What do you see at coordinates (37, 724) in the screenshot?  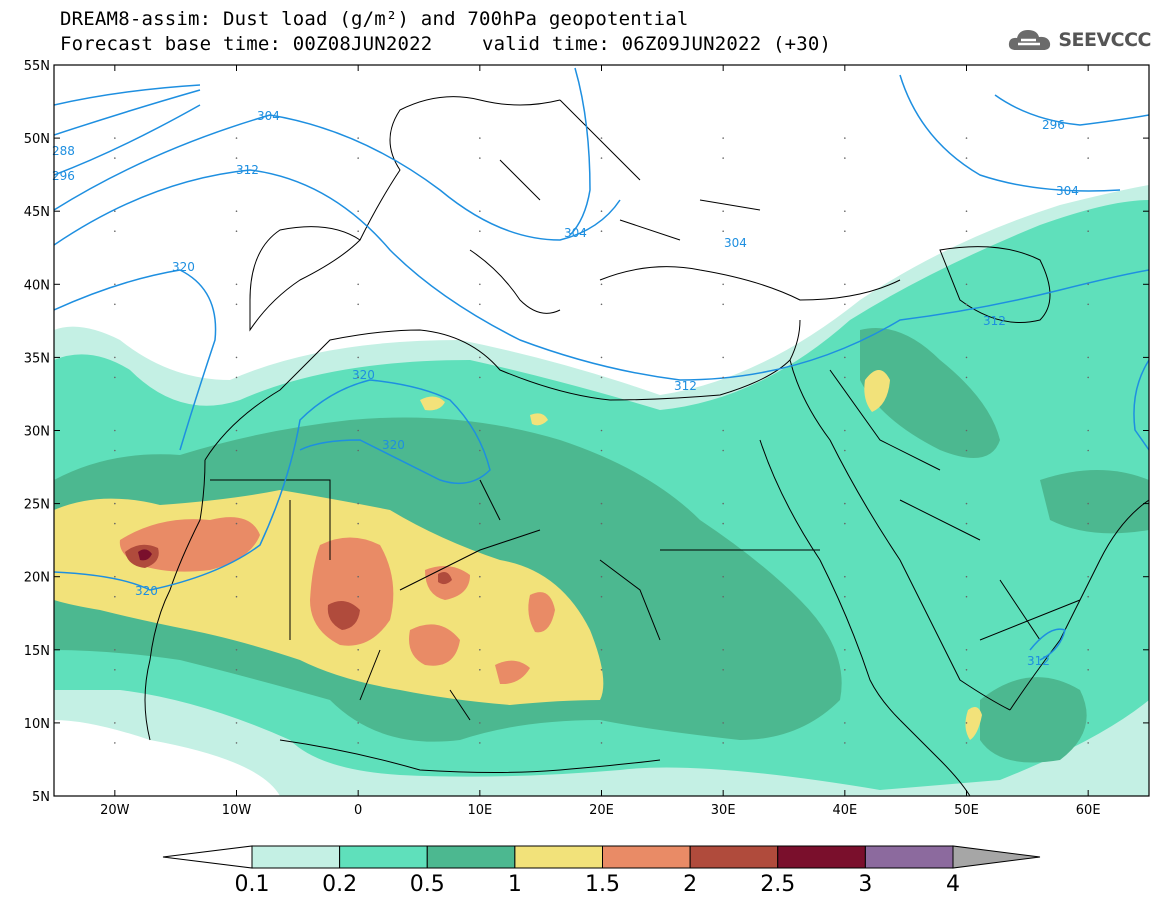 I see `y-tick-label: 10N` at bounding box center [37, 724].